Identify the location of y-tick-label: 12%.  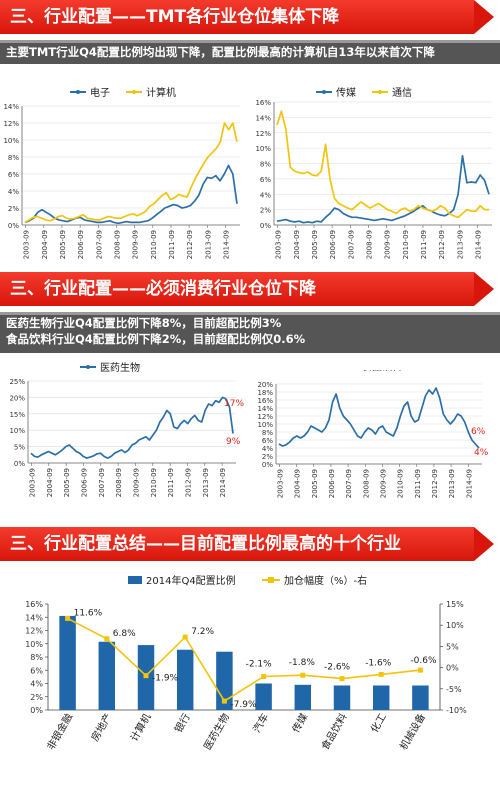
(265, 417).